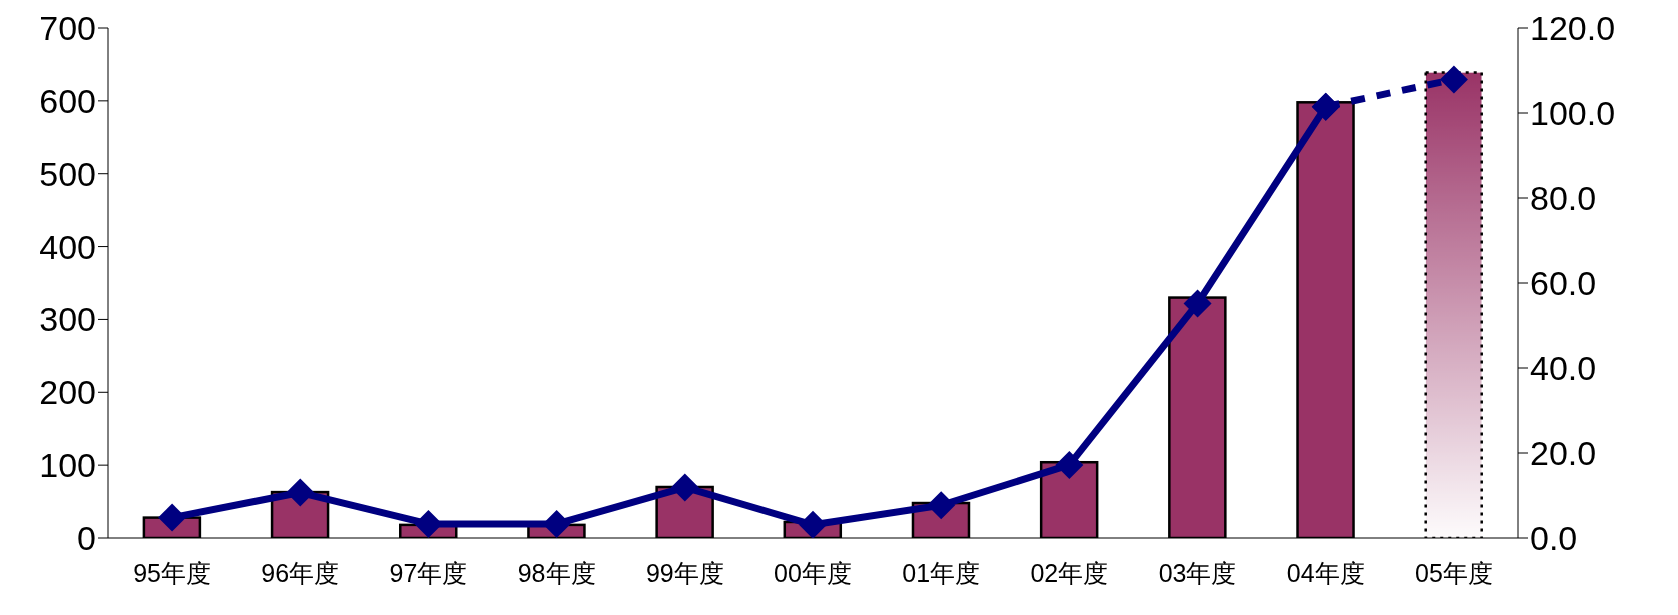  What do you see at coordinates (556, 572) in the screenshot?
I see `x-tick-label: 98年度` at bounding box center [556, 572].